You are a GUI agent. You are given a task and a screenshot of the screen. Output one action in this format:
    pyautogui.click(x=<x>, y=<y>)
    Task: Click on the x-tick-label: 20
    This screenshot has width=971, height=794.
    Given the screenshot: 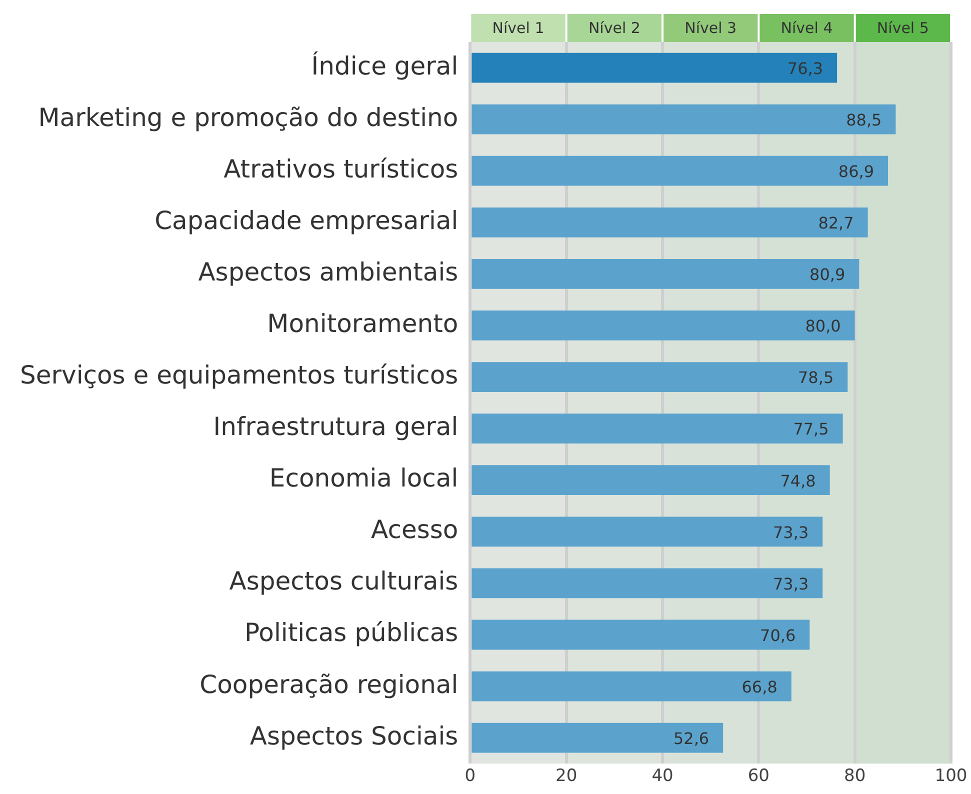 What is the action you would take?
    pyautogui.click(x=567, y=776)
    